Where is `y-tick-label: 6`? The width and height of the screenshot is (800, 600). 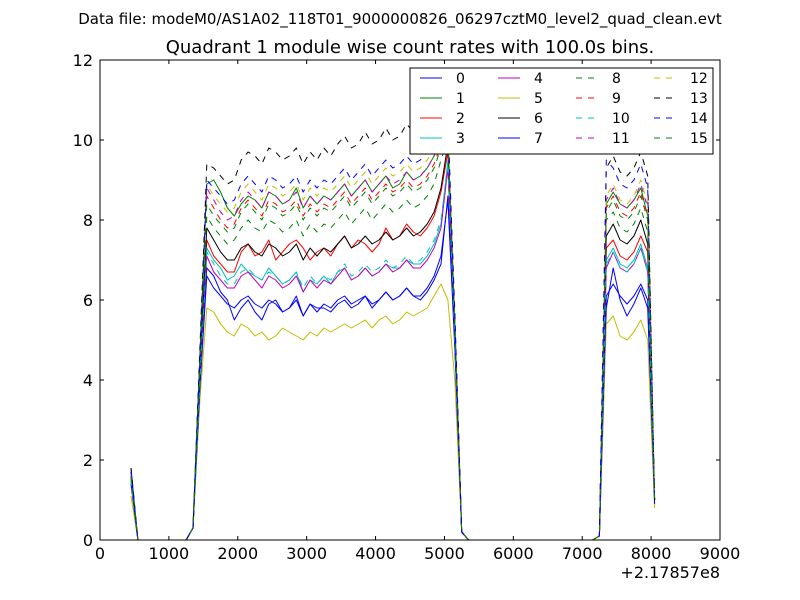 y-tick-label: 6 is located at coordinates (88, 300).